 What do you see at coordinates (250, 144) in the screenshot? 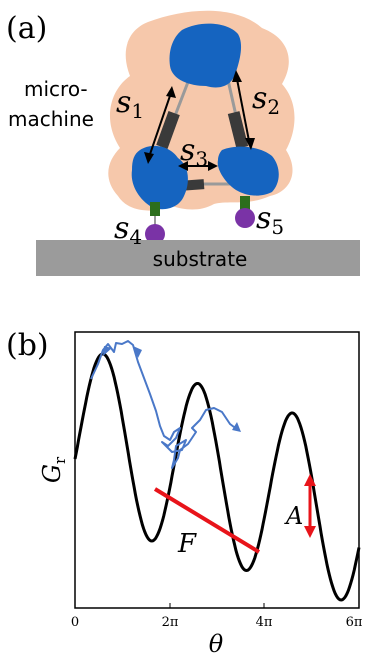
I see `arrow-s2-head-bottom` at bounding box center [250, 144].